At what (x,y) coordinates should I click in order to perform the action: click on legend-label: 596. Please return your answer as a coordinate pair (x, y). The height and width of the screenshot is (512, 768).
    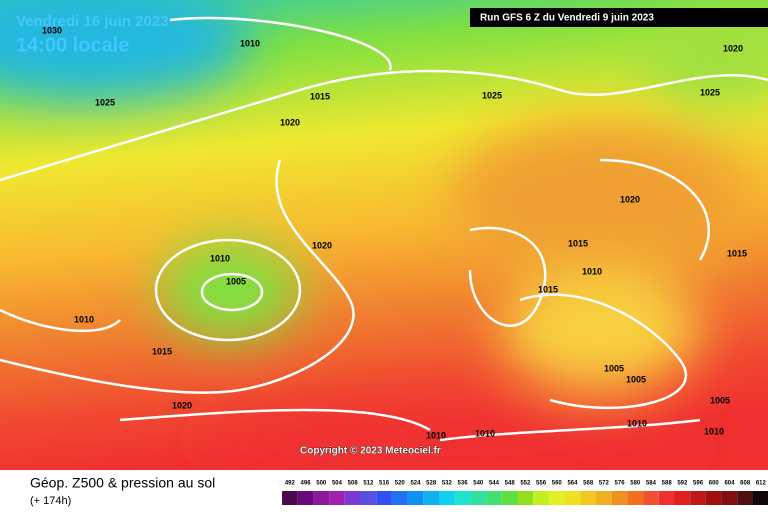
    Looking at the image, I should click on (698, 484).